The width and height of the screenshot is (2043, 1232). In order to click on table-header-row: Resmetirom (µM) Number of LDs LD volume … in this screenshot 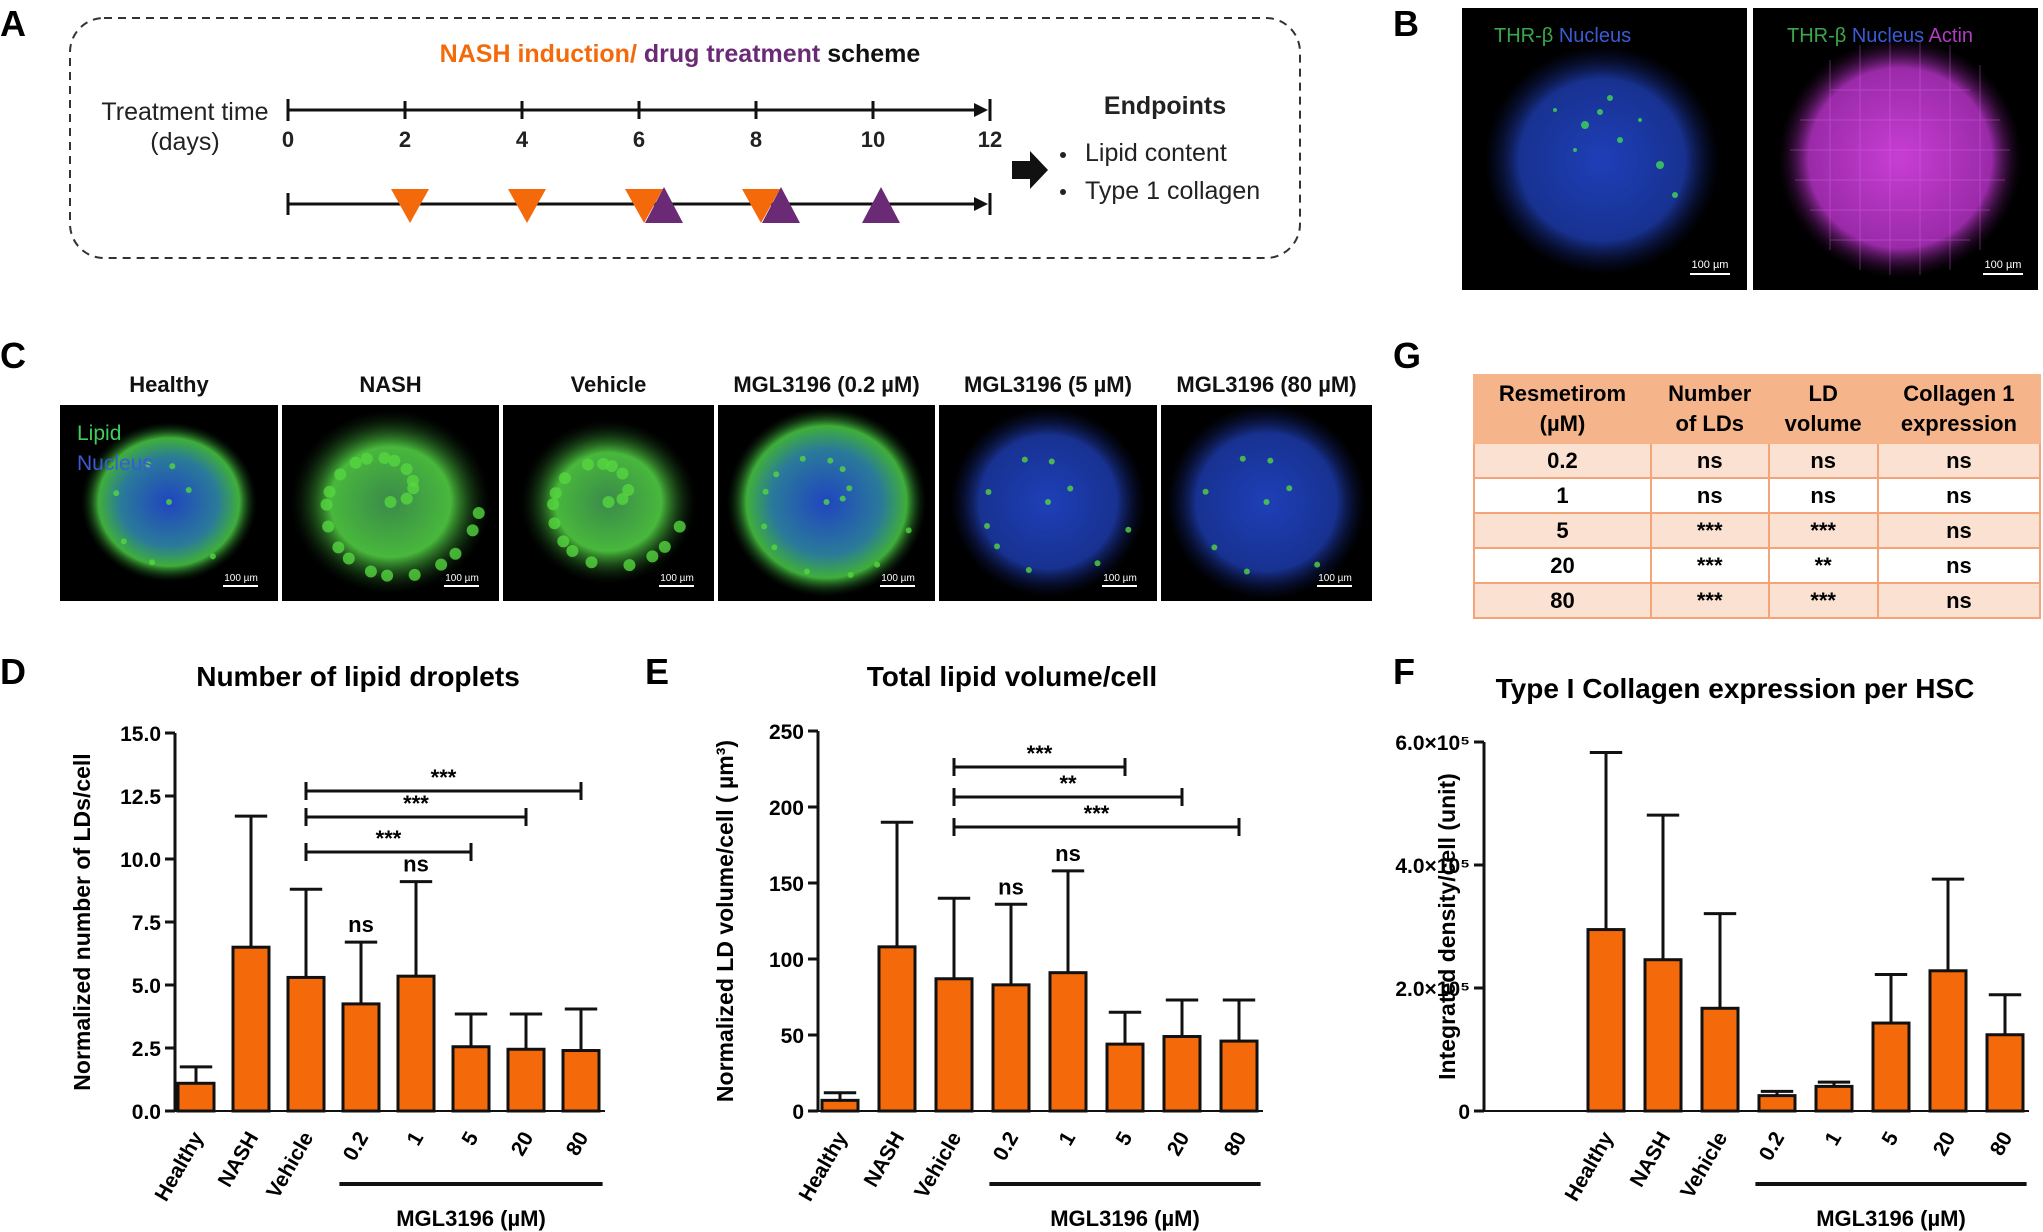, I will do `click(1757, 409)`.